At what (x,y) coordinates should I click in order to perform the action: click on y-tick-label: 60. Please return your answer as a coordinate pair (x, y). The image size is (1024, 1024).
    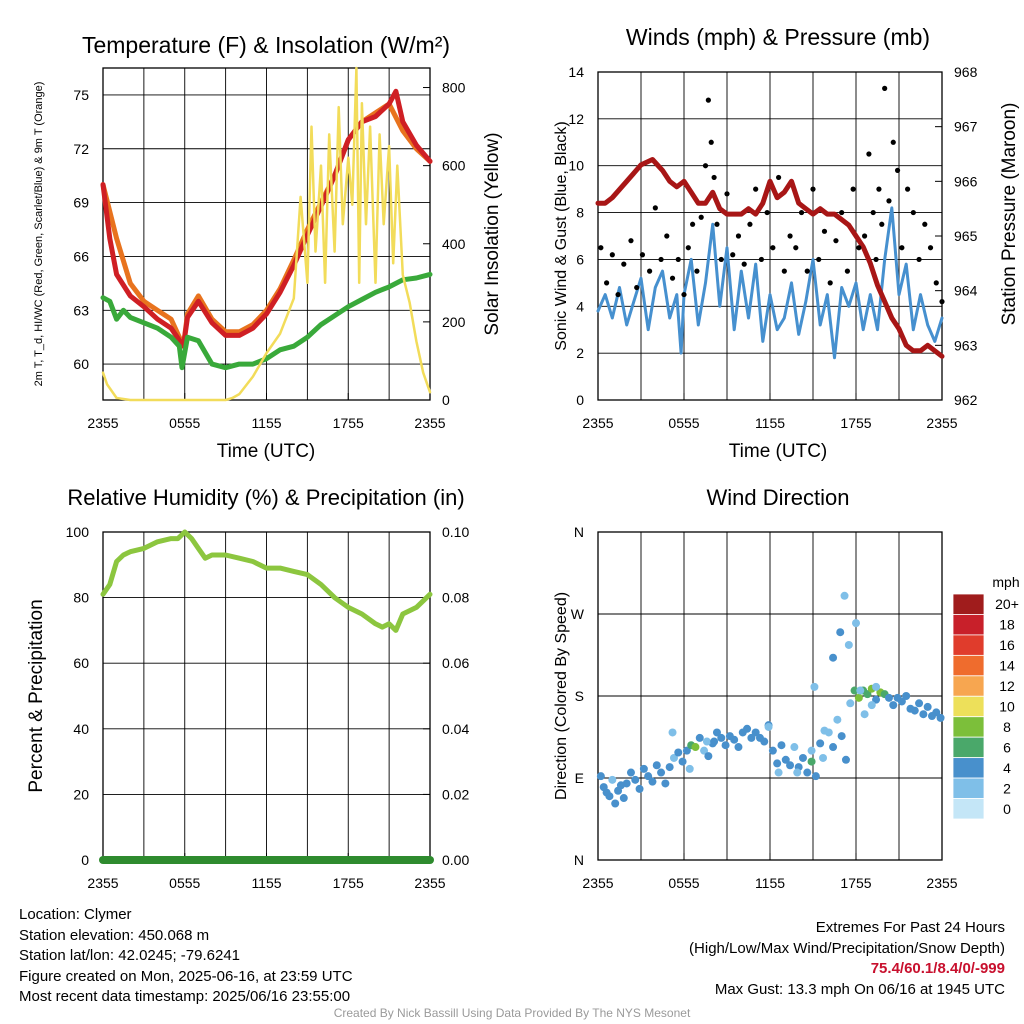
    Looking at the image, I should click on (81, 364).